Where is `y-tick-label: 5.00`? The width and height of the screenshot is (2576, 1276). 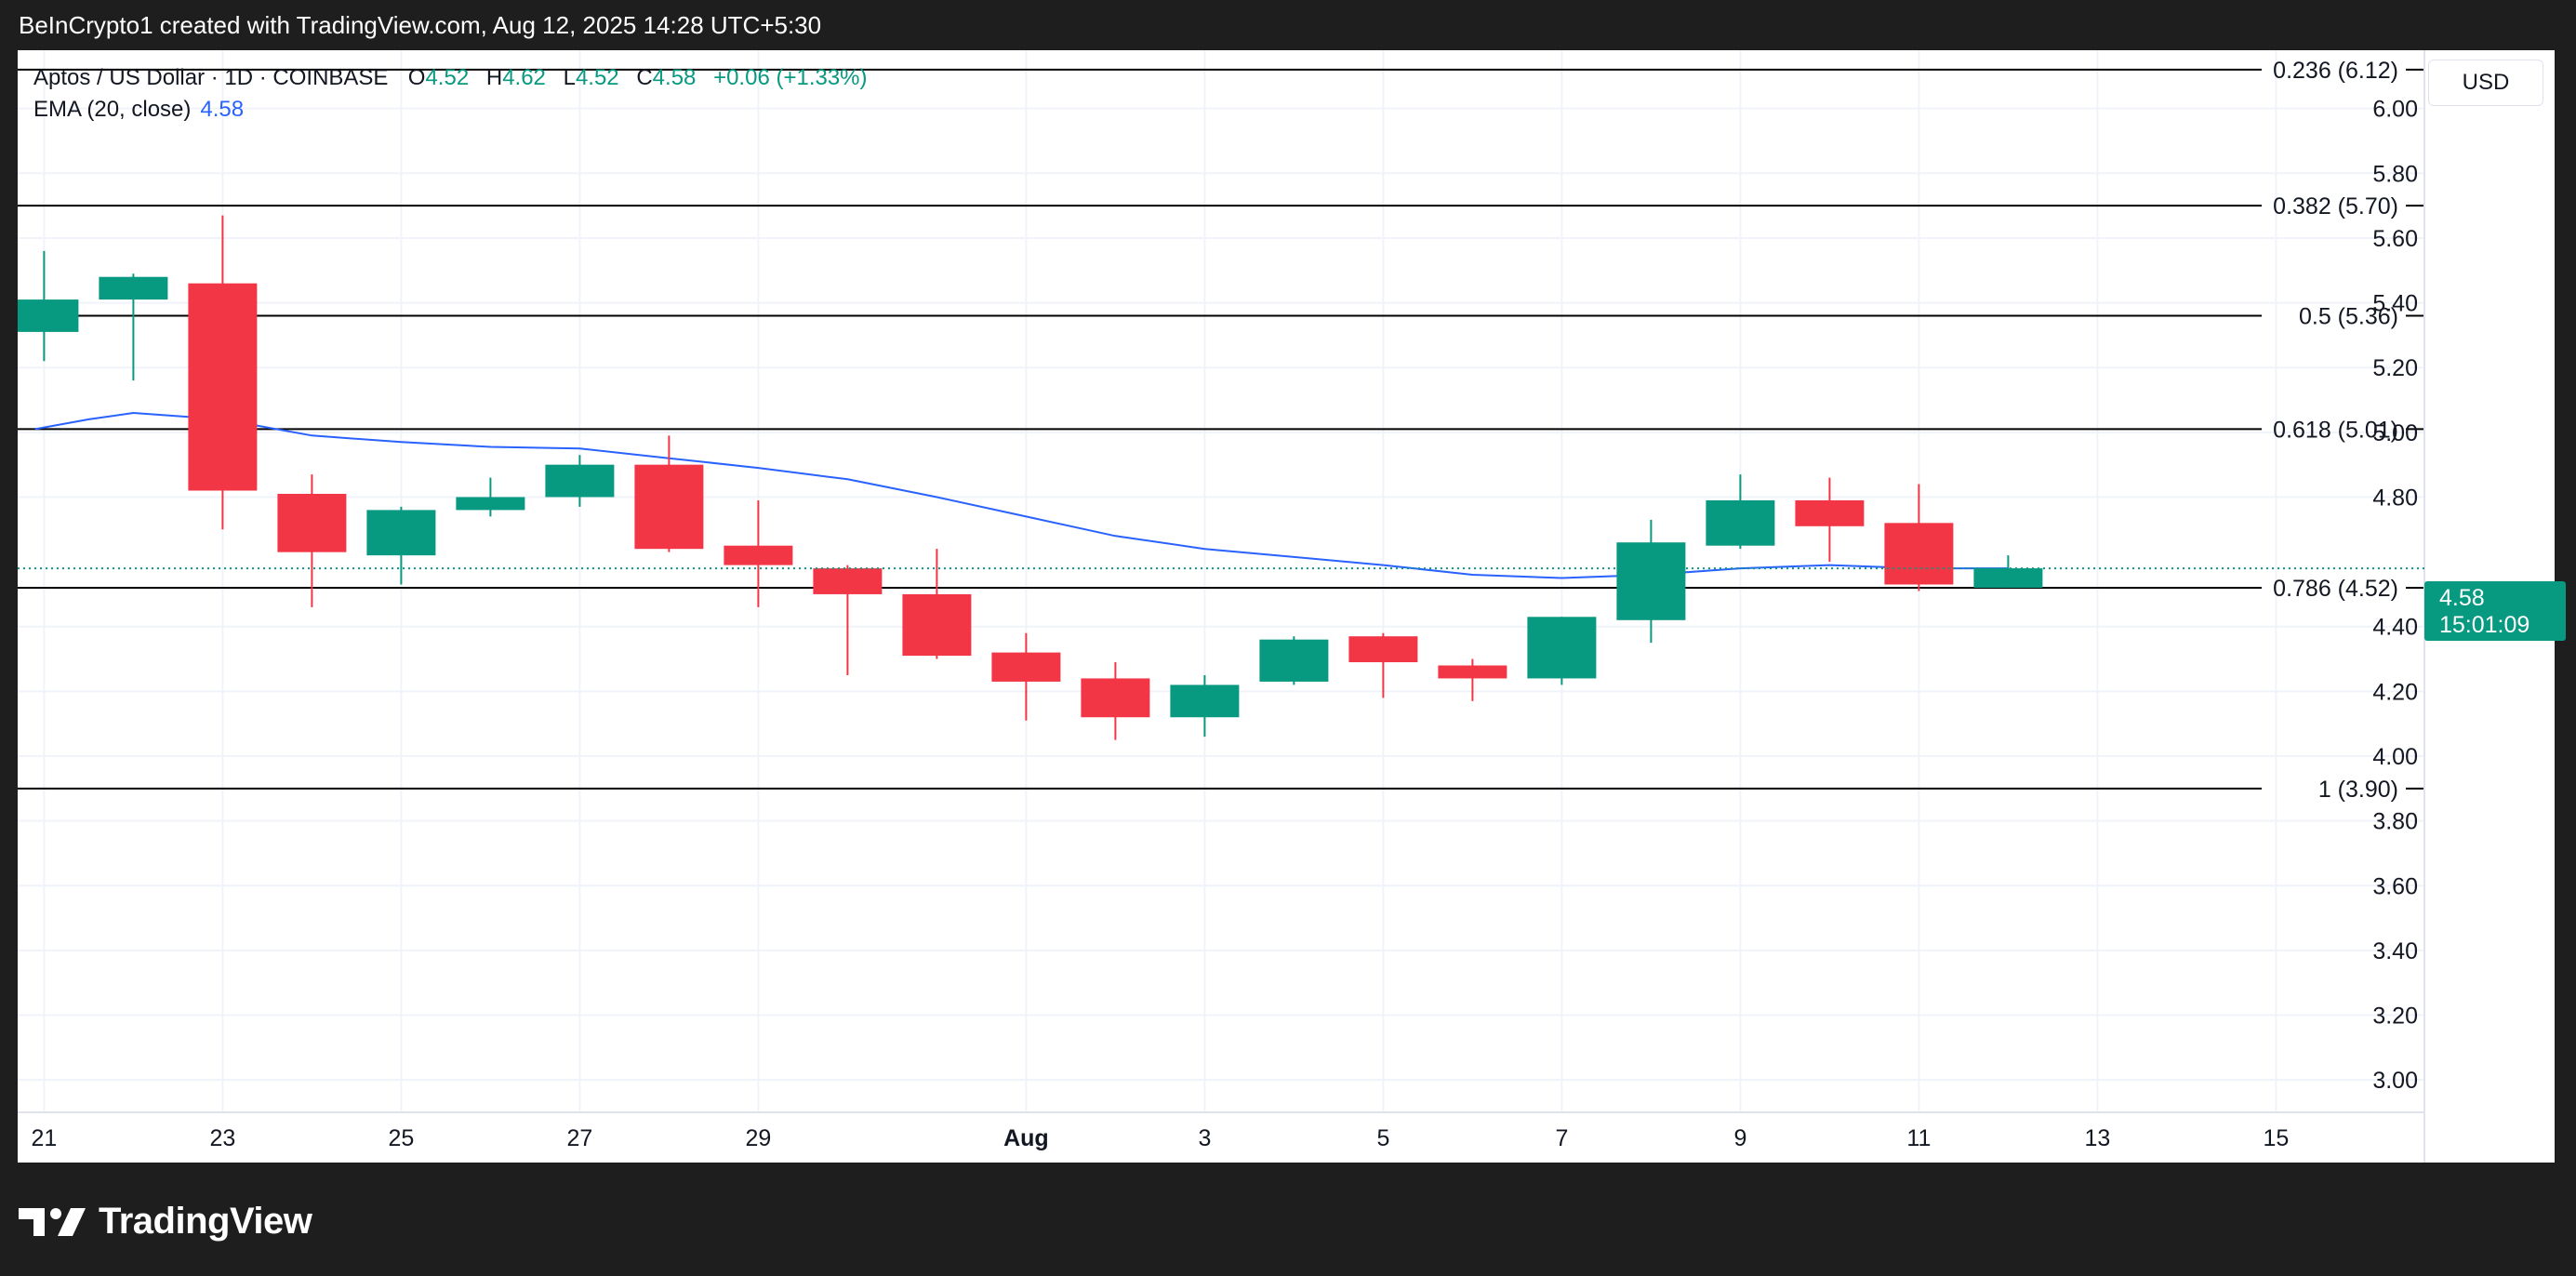
y-tick-label: 5.00 is located at coordinates (2395, 433).